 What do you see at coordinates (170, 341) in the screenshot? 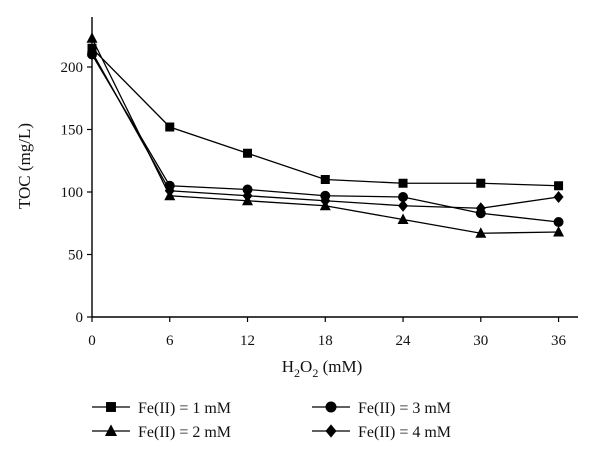
I see `x-tick-label: 6` at bounding box center [170, 341].